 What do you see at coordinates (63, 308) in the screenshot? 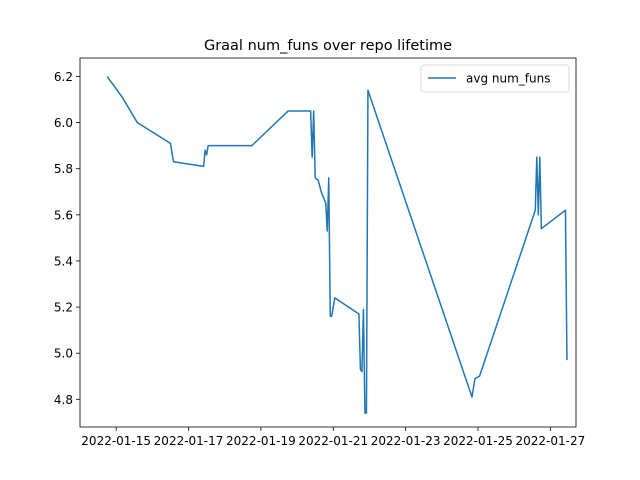
I see `y-tick-label: 5.2` at bounding box center [63, 308].